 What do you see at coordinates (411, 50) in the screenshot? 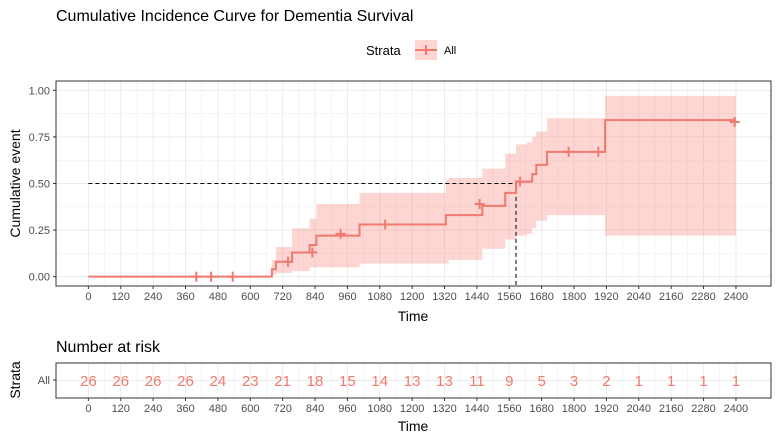
I see `legend: Strata All` at bounding box center [411, 50].